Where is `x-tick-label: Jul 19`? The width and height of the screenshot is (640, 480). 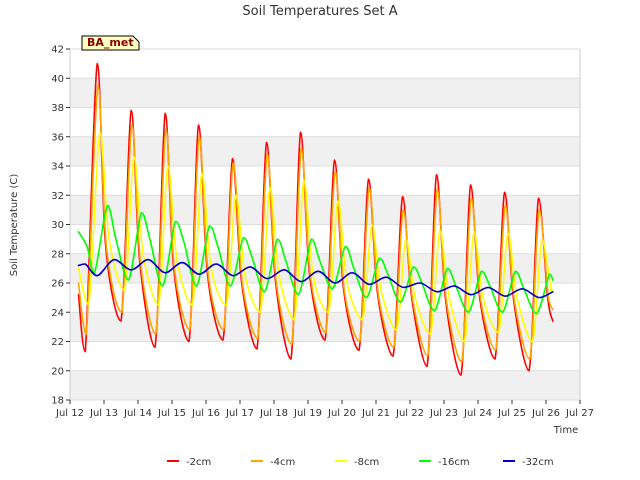 x-tick-label: Jul 19 is located at coordinates (307, 413).